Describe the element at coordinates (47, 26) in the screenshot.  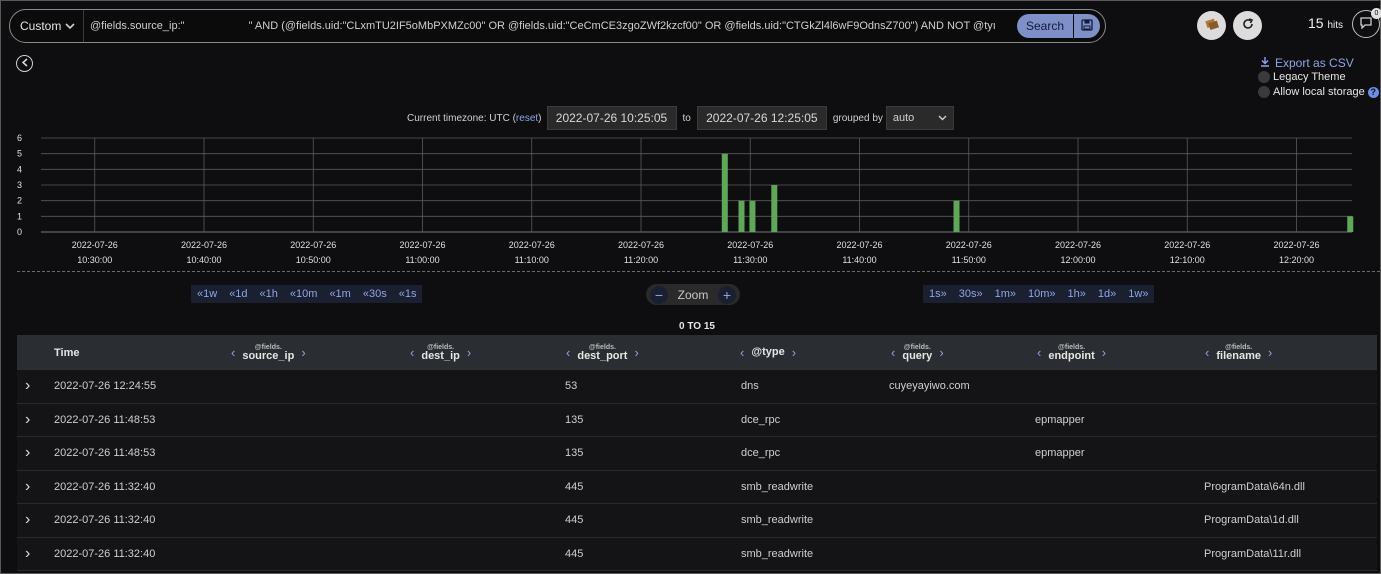
I see `query-mode-select: Custom` at that location.